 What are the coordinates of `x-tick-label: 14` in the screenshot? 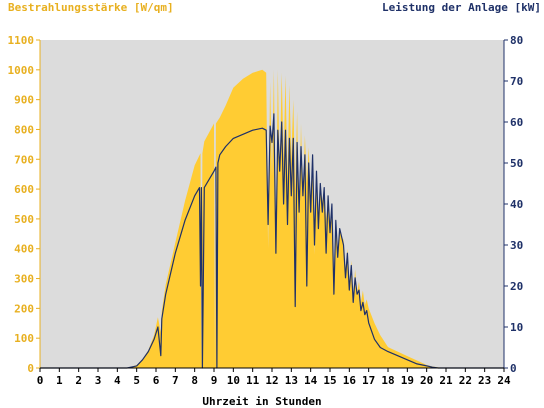 It's located at (311, 380).